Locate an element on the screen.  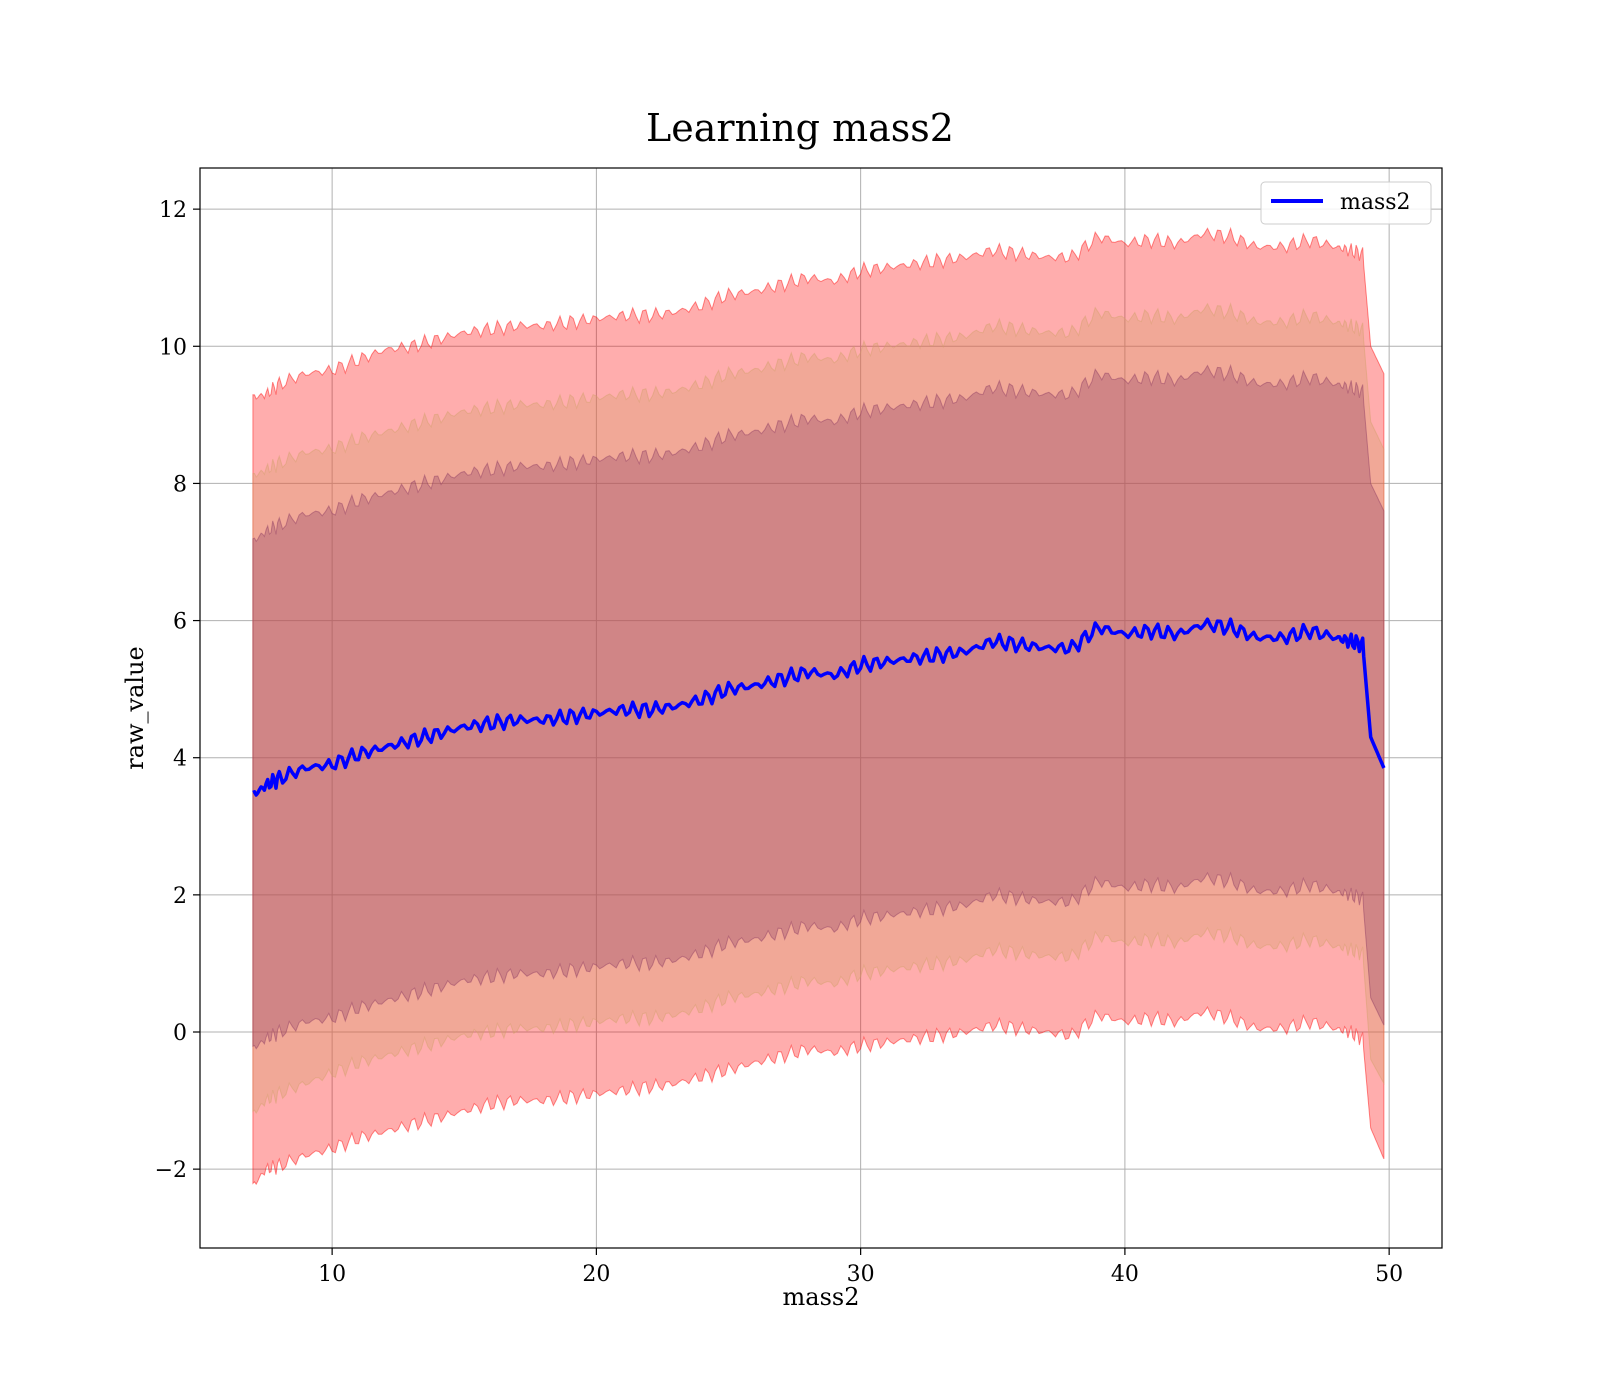
legend-label-mass2: mass2 is located at coordinates (1375, 202).